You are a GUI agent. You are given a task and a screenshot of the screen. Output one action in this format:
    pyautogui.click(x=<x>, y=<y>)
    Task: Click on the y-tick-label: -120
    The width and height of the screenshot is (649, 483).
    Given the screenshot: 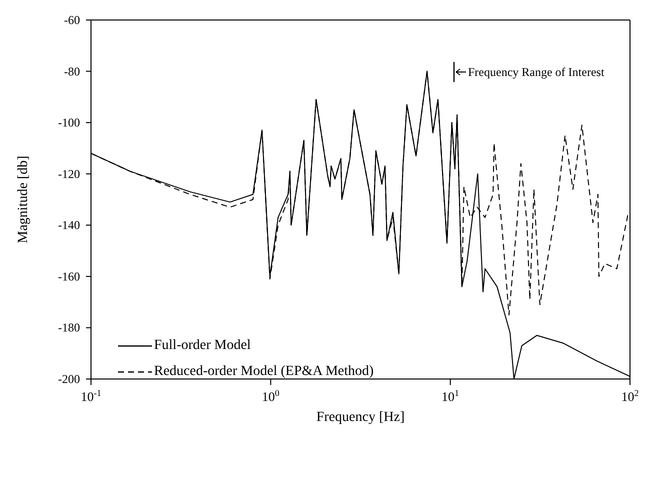 What is the action you would take?
    pyautogui.click(x=69, y=173)
    